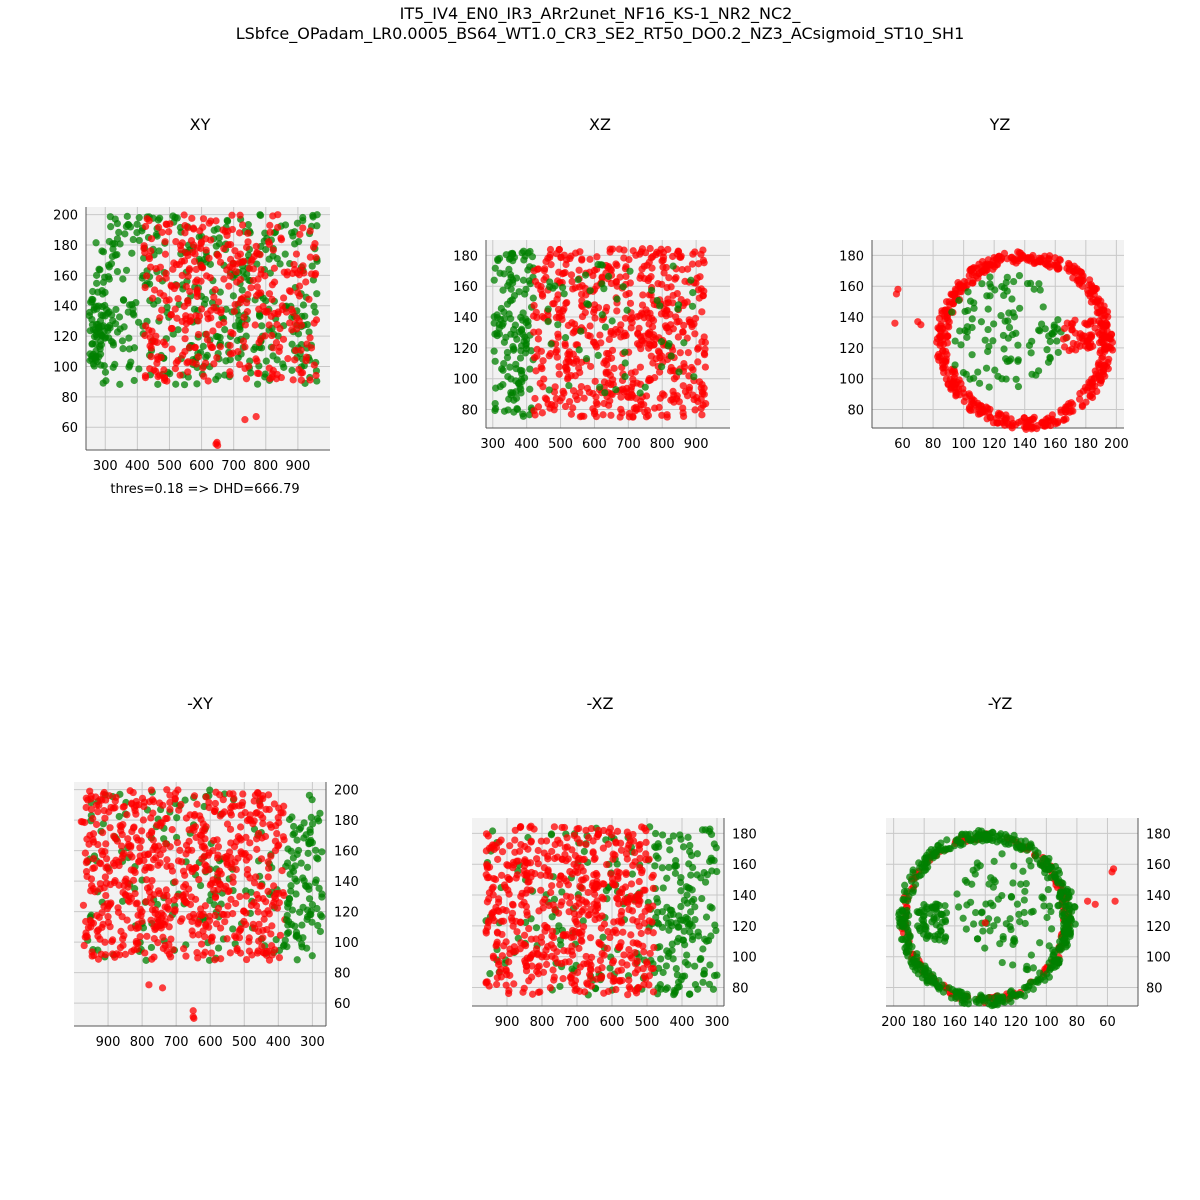 The width and height of the screenshot is (1200, 1200). What do you see at coordinates (65, 276) in the screenshot?
I see `y-tick-label: 160` at bounding box center [65, 276].